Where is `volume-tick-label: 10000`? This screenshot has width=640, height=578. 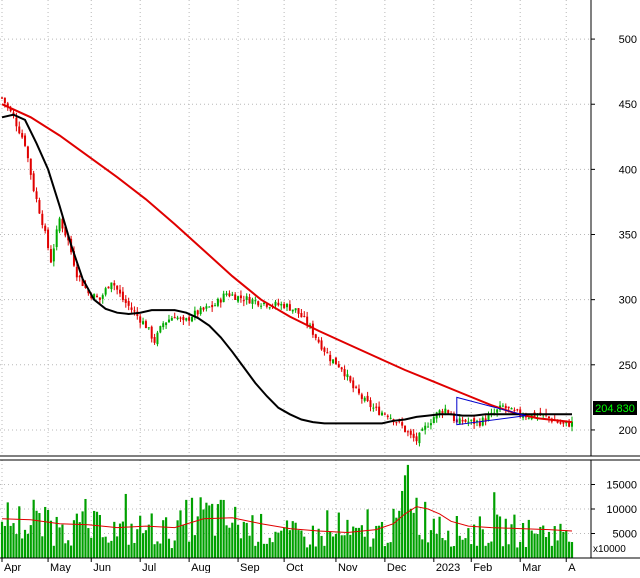
volume-tick-label: 10000 is located at coordinates (621, 510).